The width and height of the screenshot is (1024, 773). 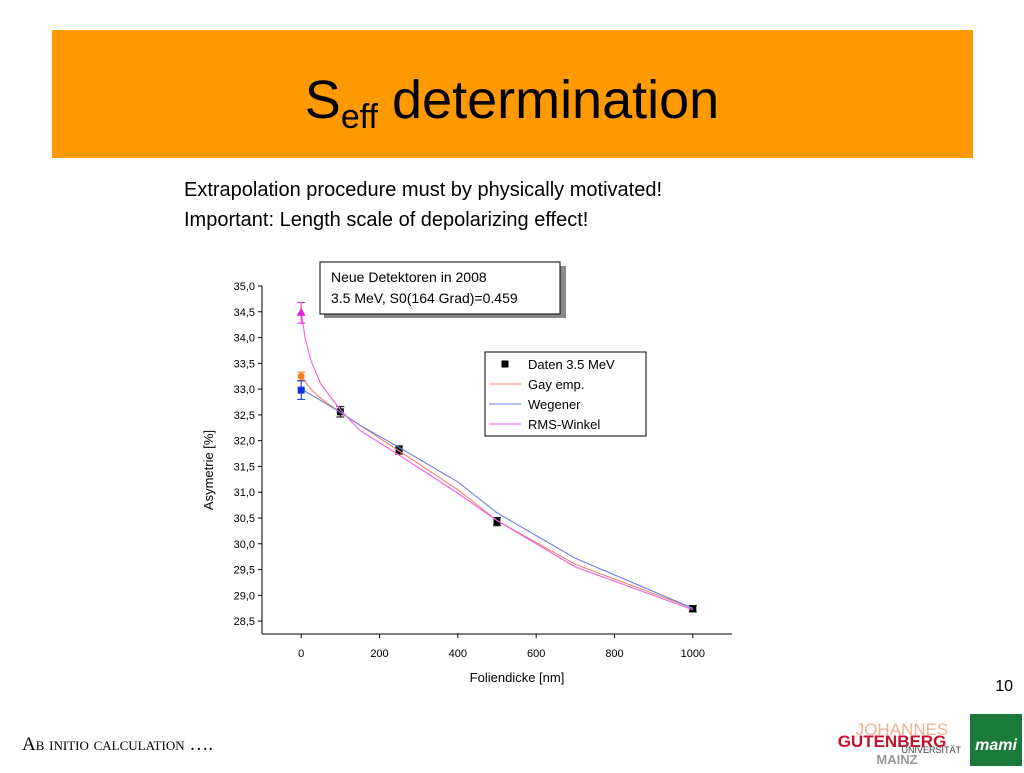 I want to click on logo-box, so click(x=996, y=740).